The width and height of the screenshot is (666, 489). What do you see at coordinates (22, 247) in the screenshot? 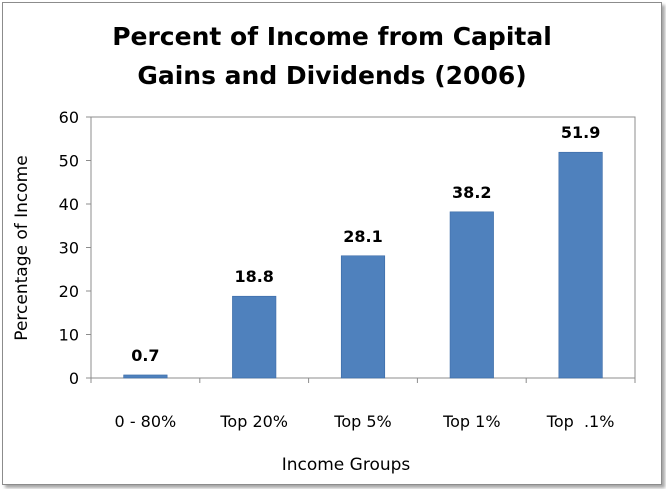
I see `y-axis-title: Percentage of Income` at bounding box center [22, 247].